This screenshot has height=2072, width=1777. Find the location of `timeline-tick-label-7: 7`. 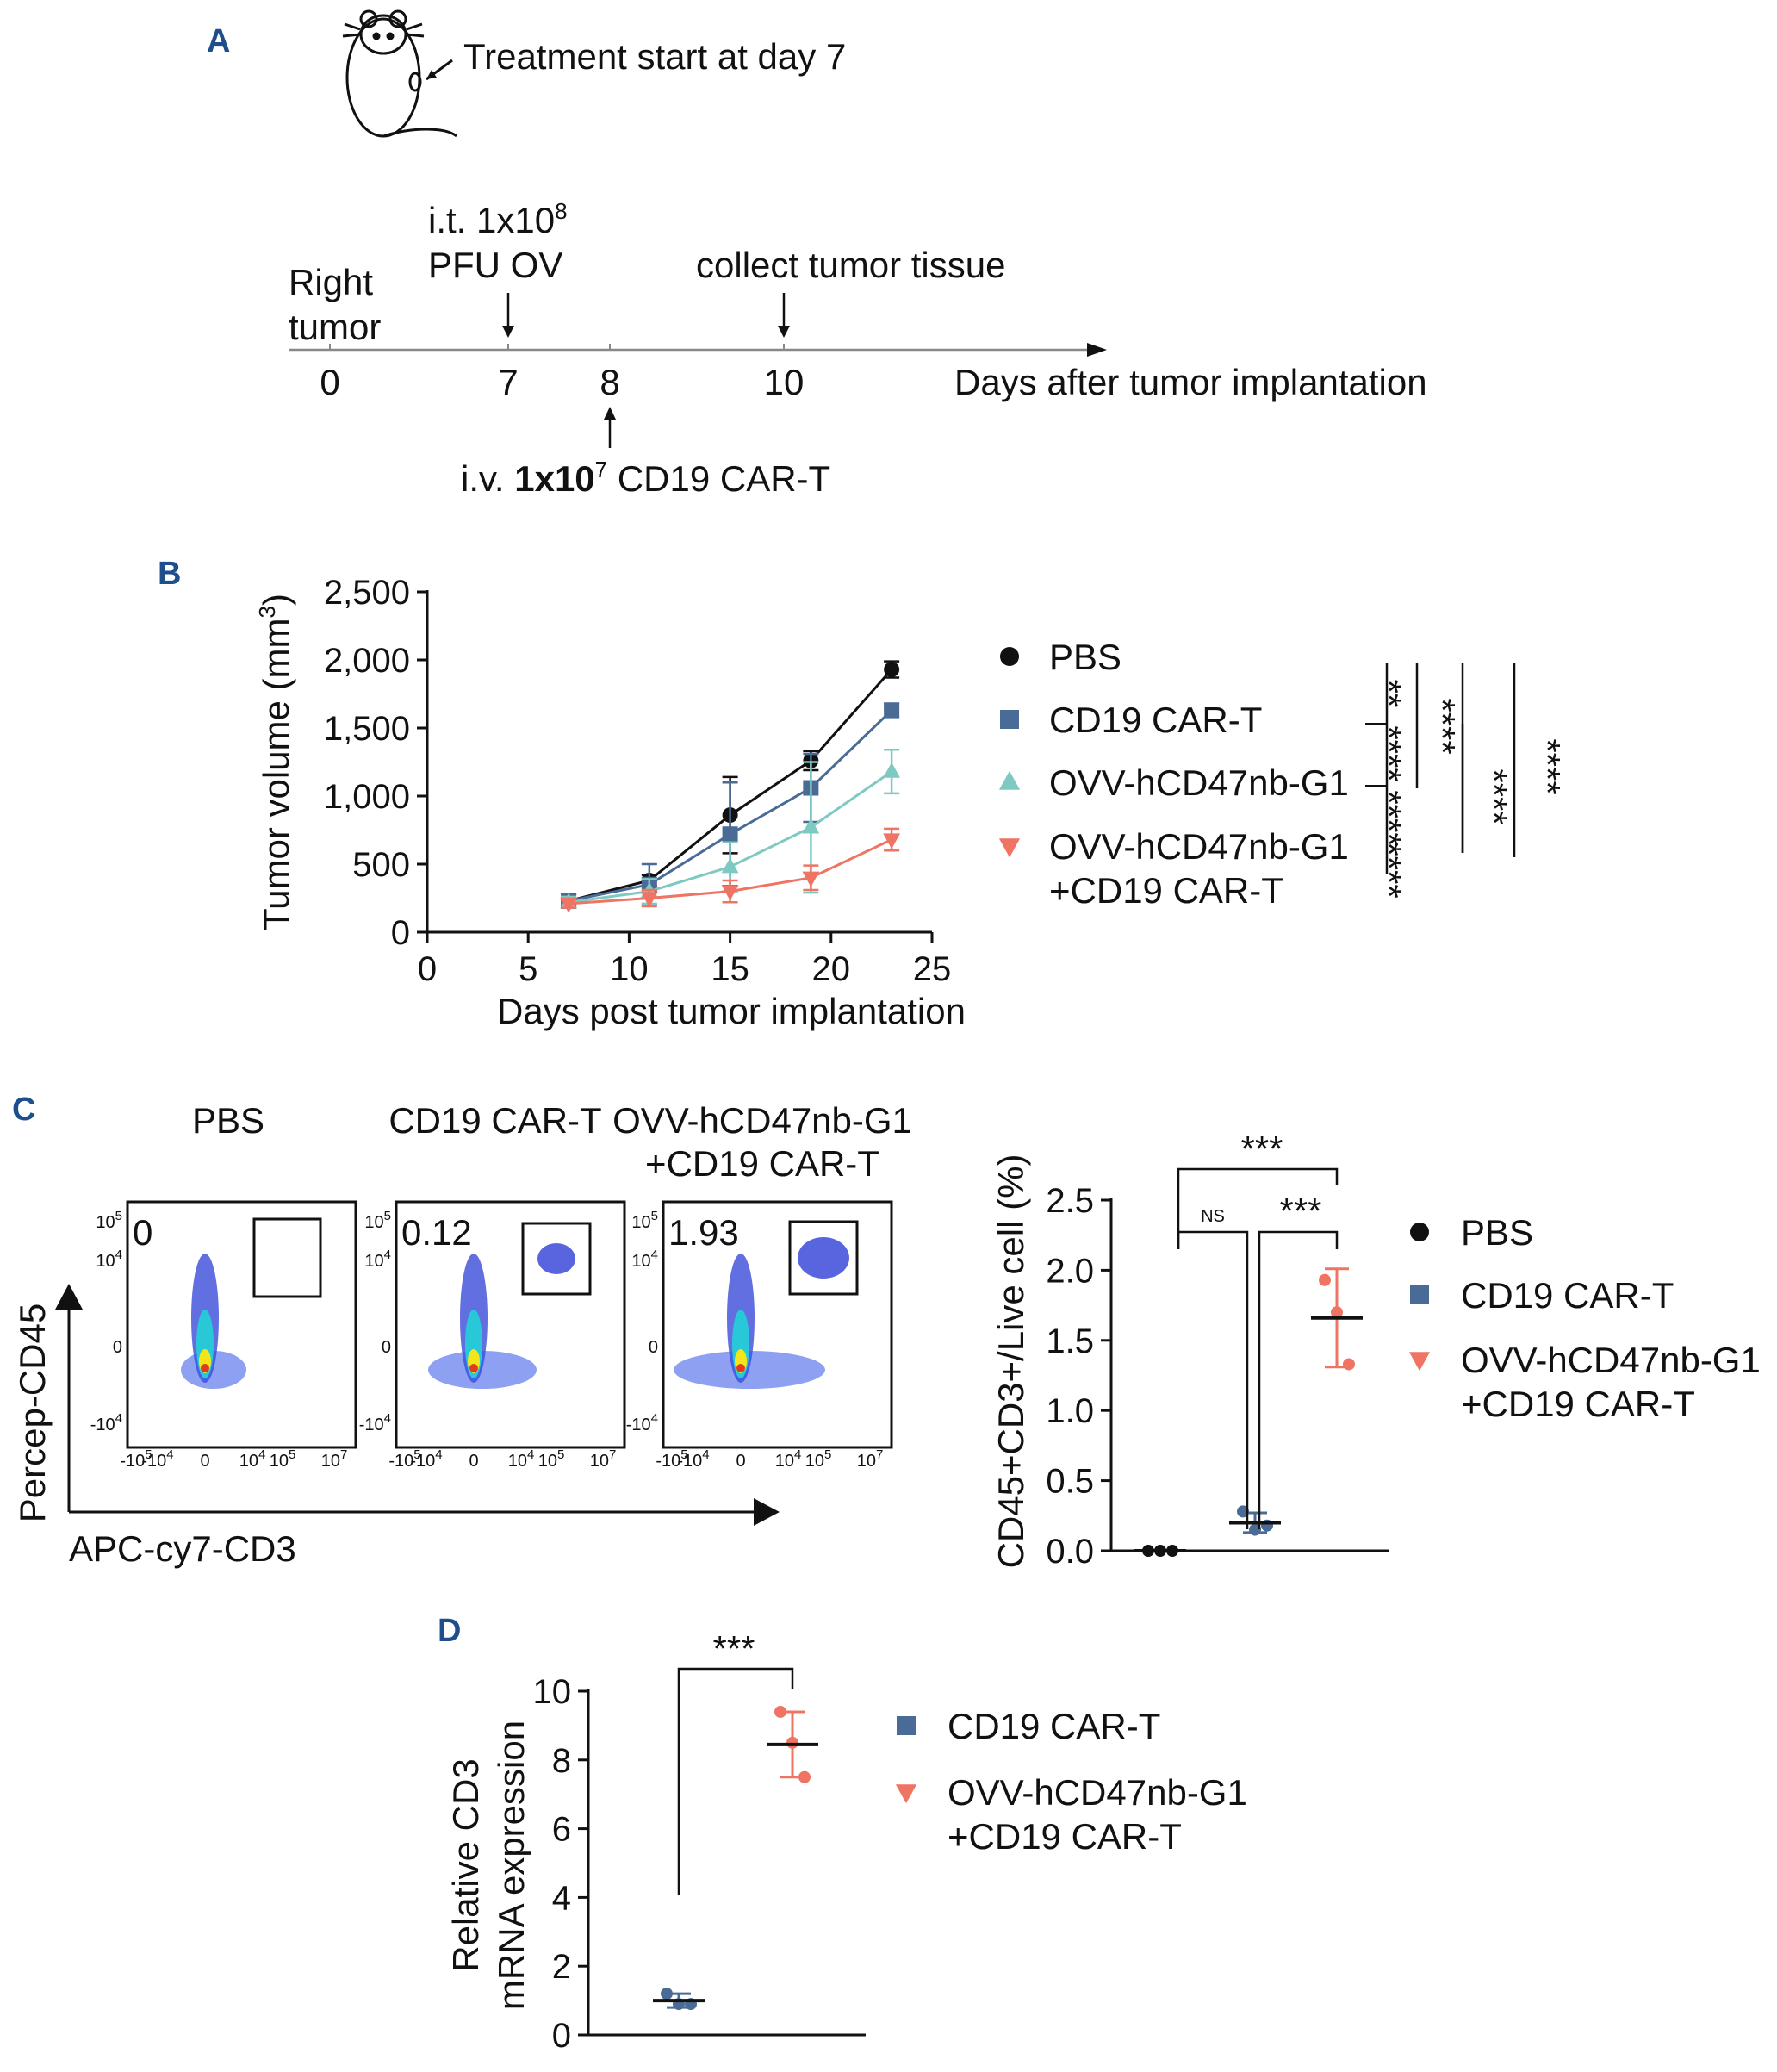

timeline-tick-label-7: 7 is located at coordinates (508, 382).